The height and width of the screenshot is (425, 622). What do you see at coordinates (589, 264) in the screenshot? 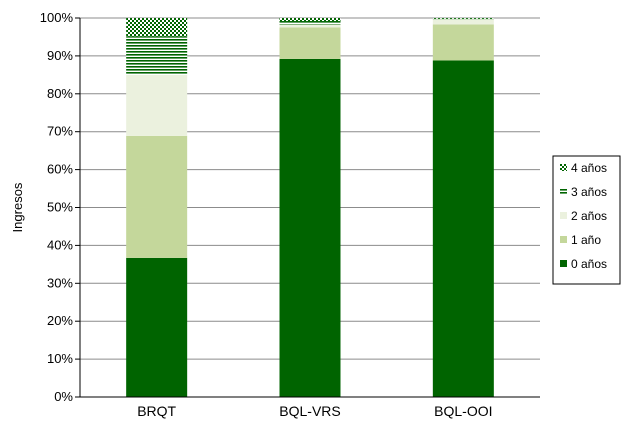
I see `legend-label: 0 años` at bounding box center [589, 264].